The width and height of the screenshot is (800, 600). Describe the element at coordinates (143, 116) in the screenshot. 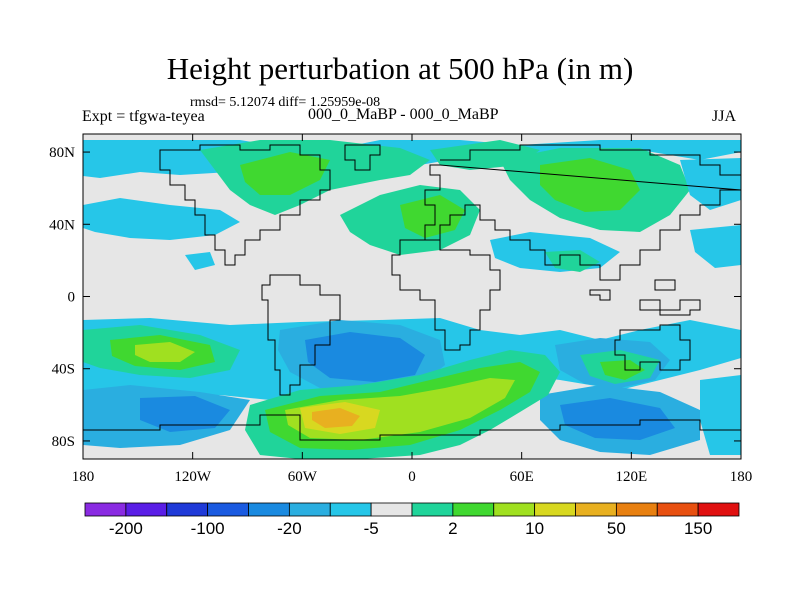

I see `experiment-label: Expt = tfgwa-teyea` at that location.